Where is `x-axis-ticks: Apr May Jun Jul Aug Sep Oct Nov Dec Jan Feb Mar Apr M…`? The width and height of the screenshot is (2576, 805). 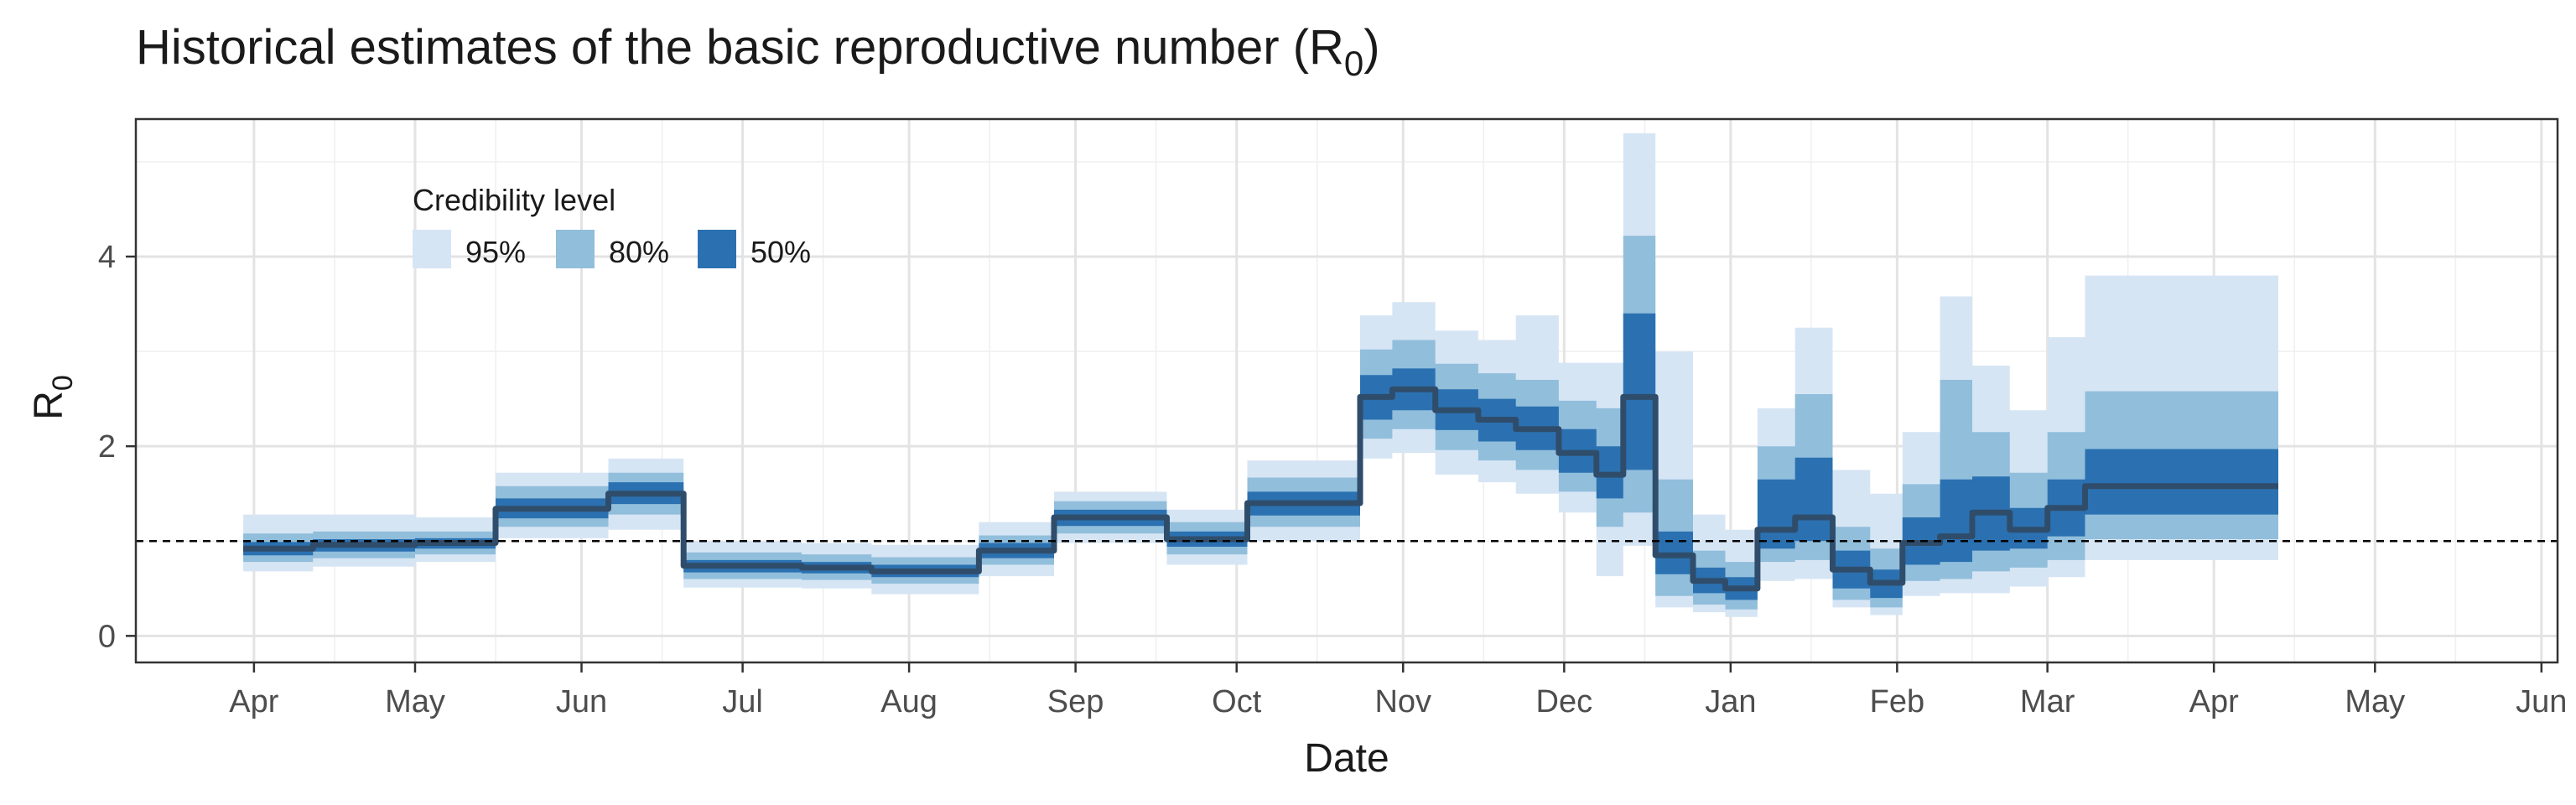 x-axis-ticks: Apr May Jun Jul Aug Sep Oct Nov Dec Jan Feb Mar Apr M… is located at coordinates (1398, 690).